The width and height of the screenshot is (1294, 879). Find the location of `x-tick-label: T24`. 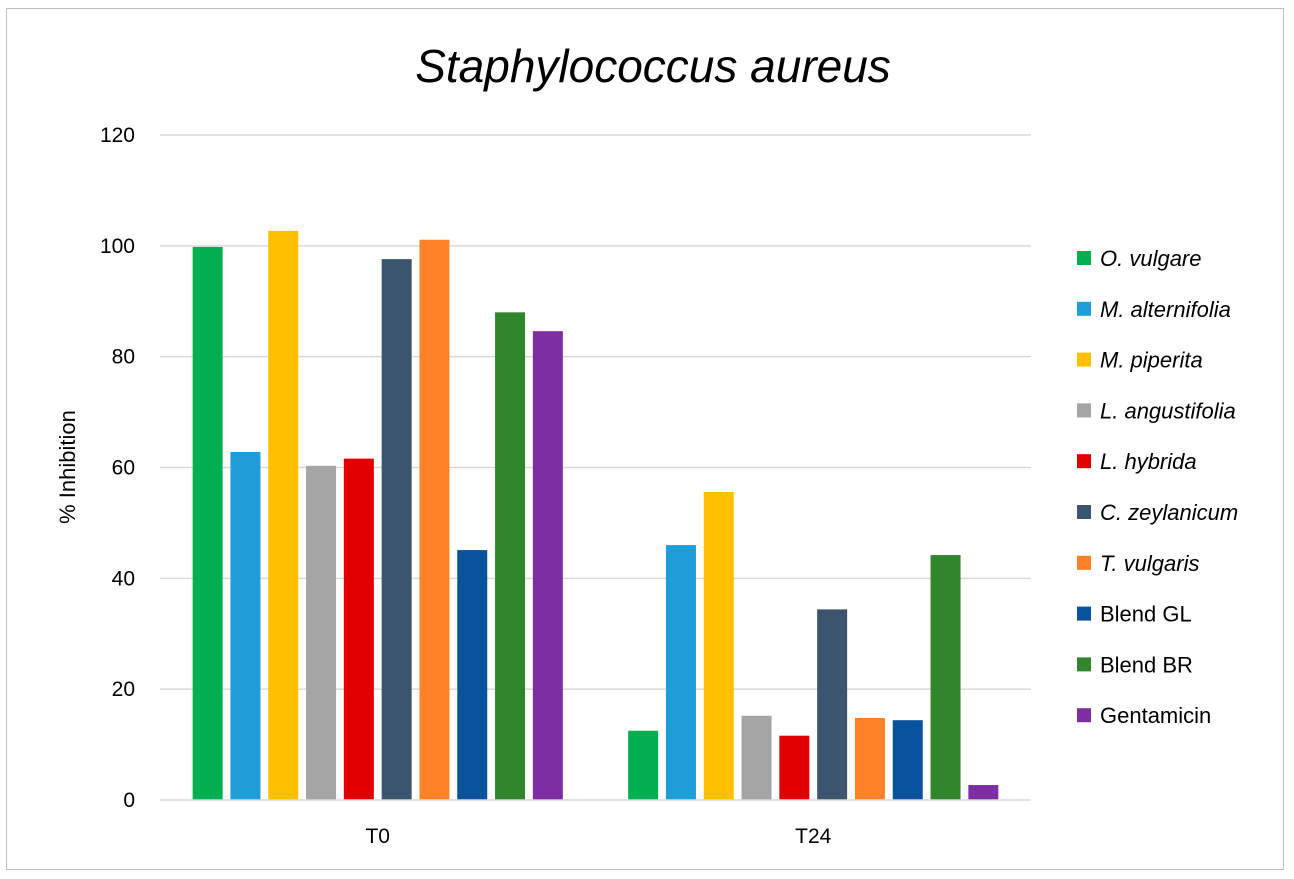

x-tick-label: T24 is located at coordinates (813, 836).